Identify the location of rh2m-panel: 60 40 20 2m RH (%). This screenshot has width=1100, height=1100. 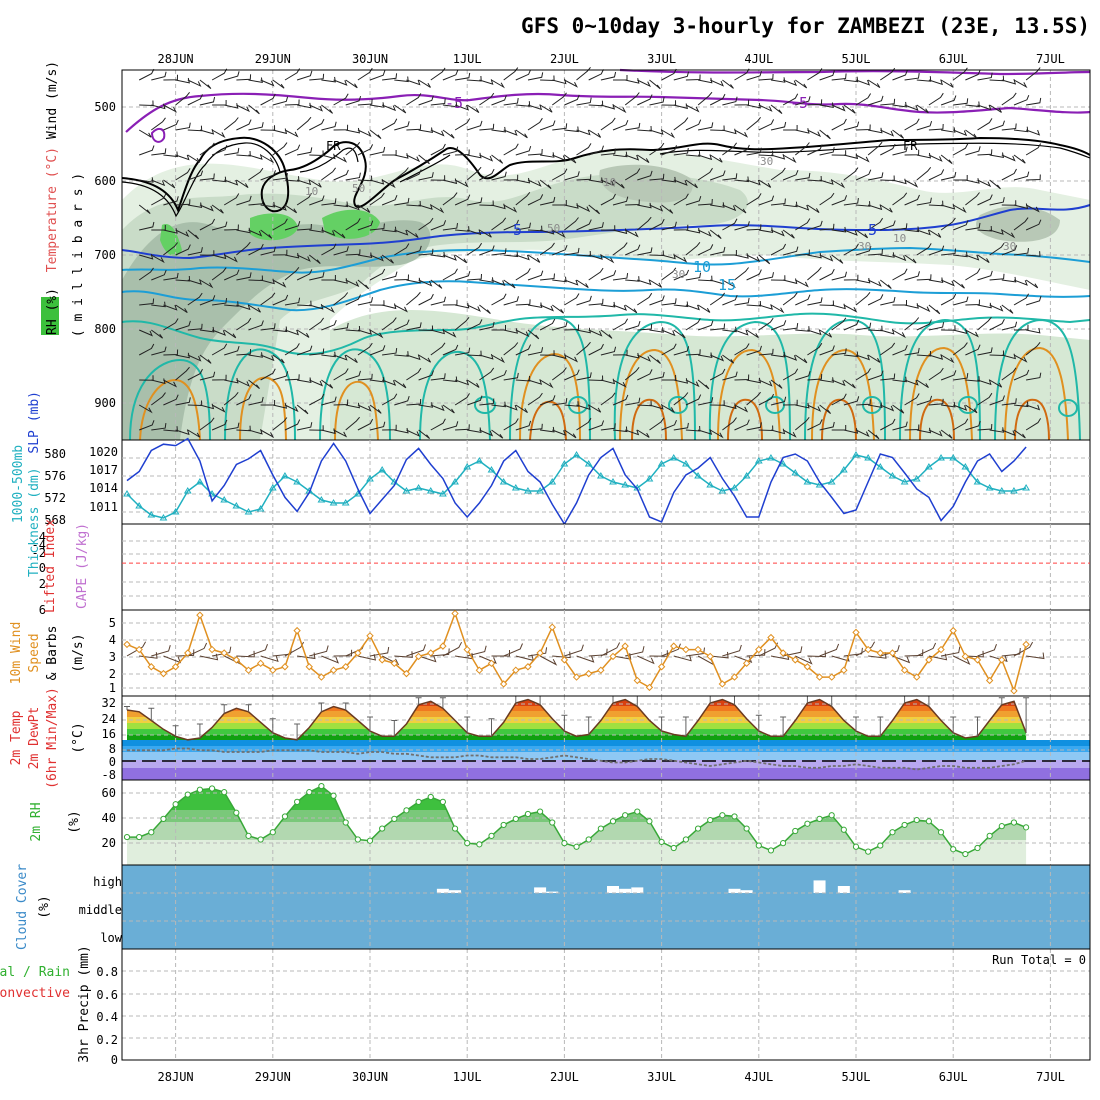
(560, 822).